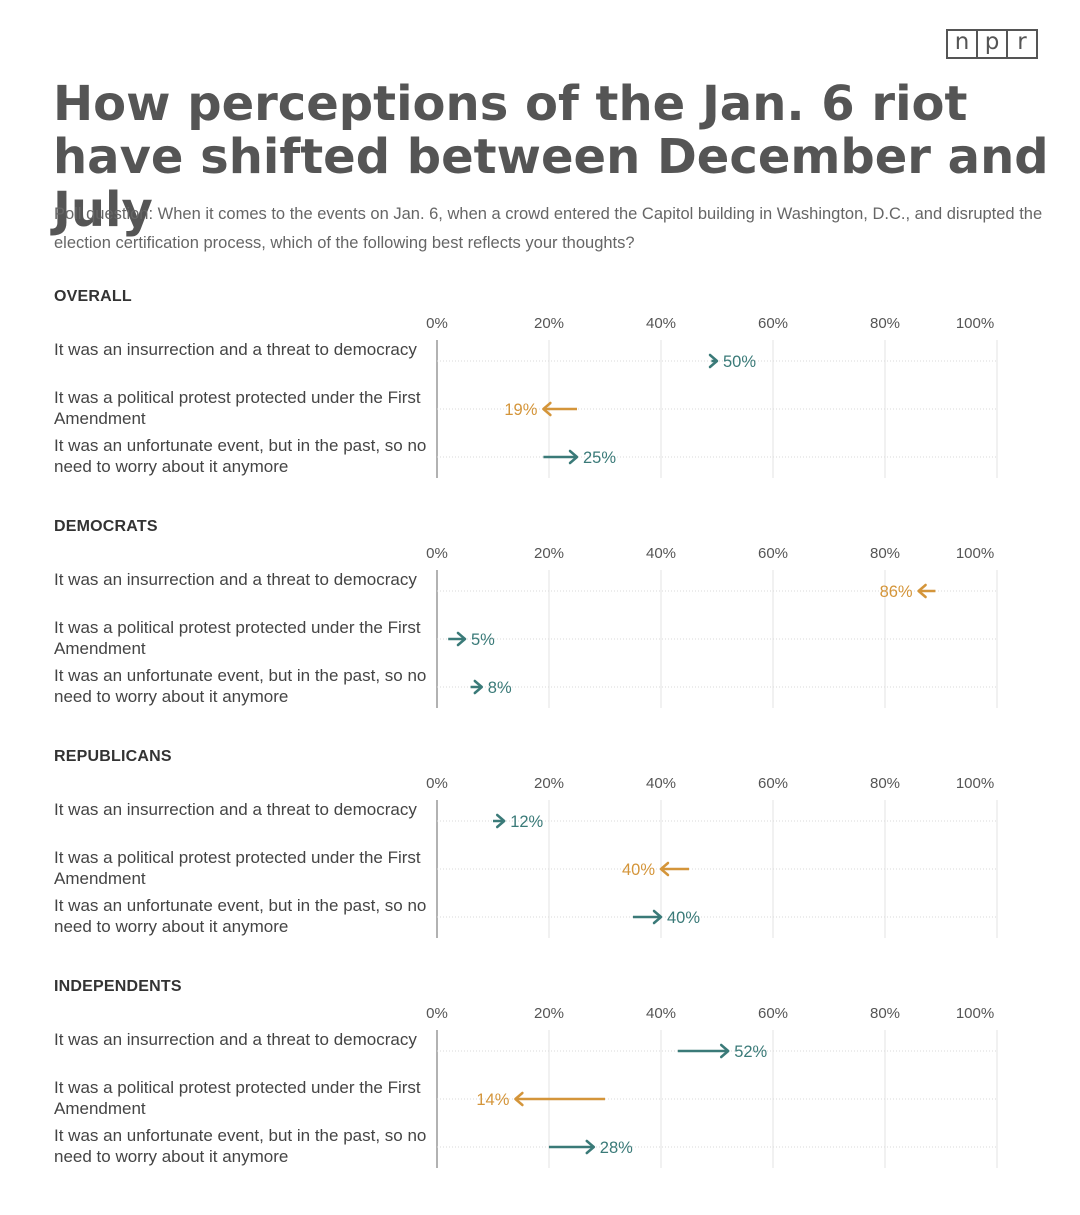  What do you see at coordinates (773, 783) in the screenshot?
I see `tick-label-republicans-60: 60%` at bounding box center [773, 783].